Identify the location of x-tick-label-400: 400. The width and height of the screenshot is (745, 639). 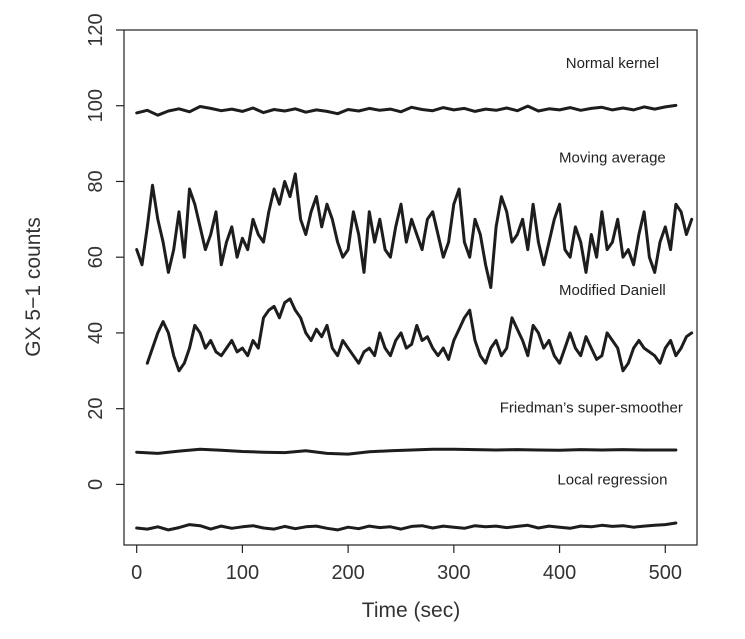
(559, 573).